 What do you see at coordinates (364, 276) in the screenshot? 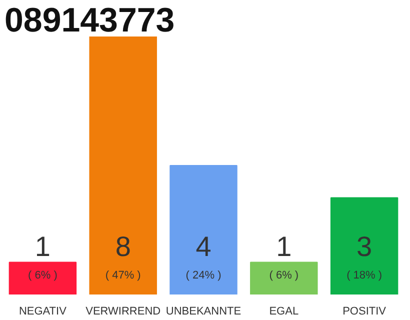
I see `annotation: ( 18% )` at bounding box center [364, 276].